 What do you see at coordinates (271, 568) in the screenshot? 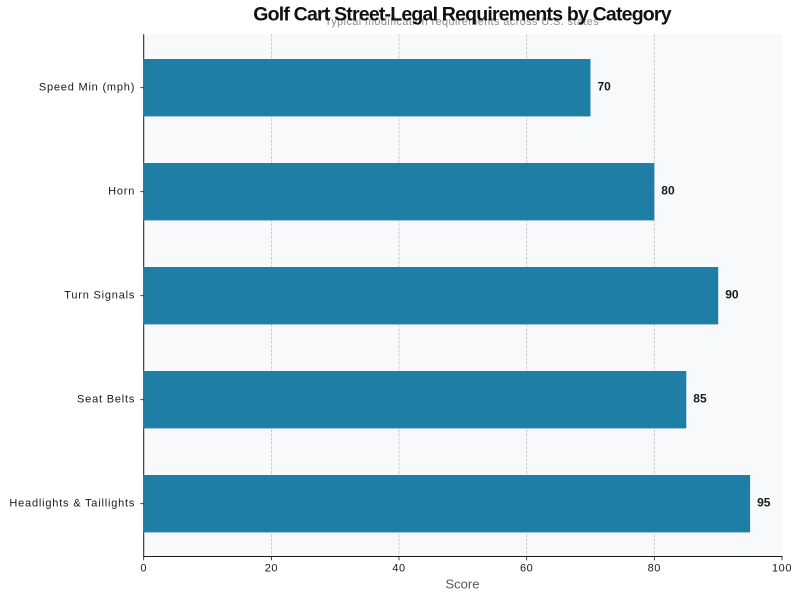
I see `svg-text: 20` at bounding box center [271, 568].